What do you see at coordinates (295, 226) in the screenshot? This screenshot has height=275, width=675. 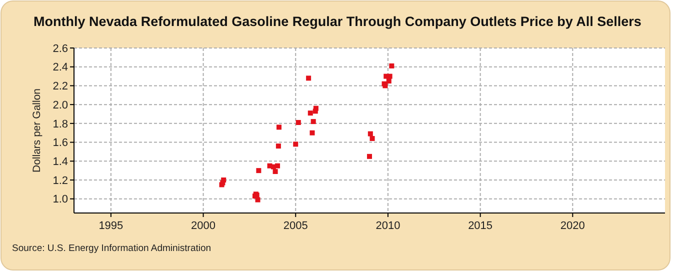 I see `x-tick-label: 2005` at bounding box center [295, 226].